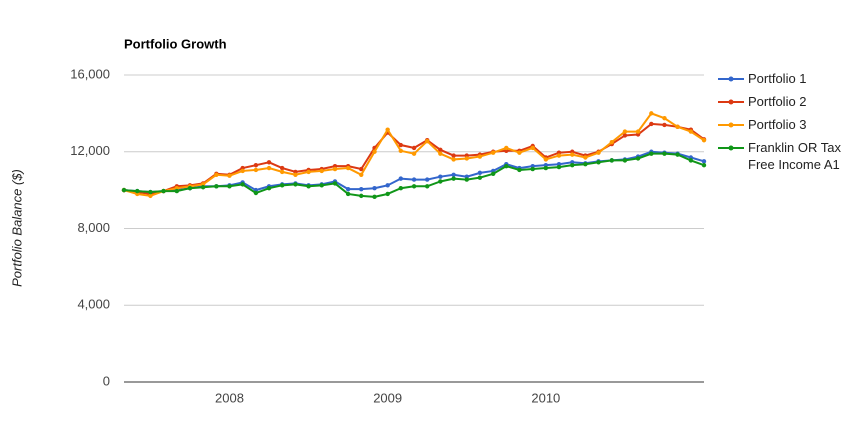 The image size is (846, 432). Describe the element at coordinates (545, 397) in the screenshot. I see `x-tick-label: 2010` at that location.